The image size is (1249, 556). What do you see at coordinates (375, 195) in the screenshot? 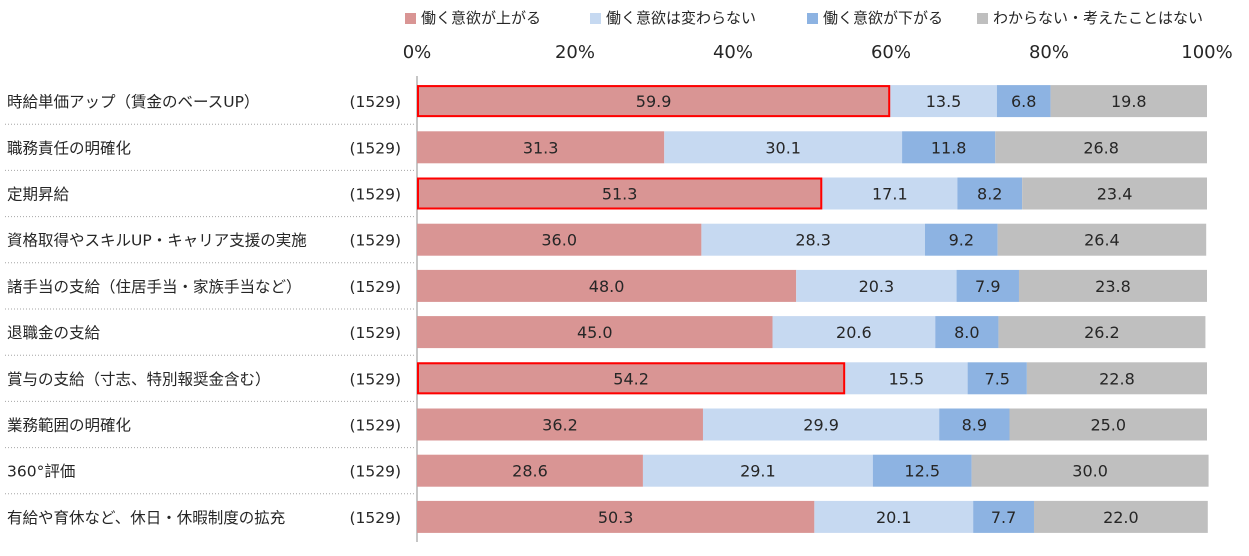
I see `sample-size-2: (1529)` at bounding box center [375, 195].